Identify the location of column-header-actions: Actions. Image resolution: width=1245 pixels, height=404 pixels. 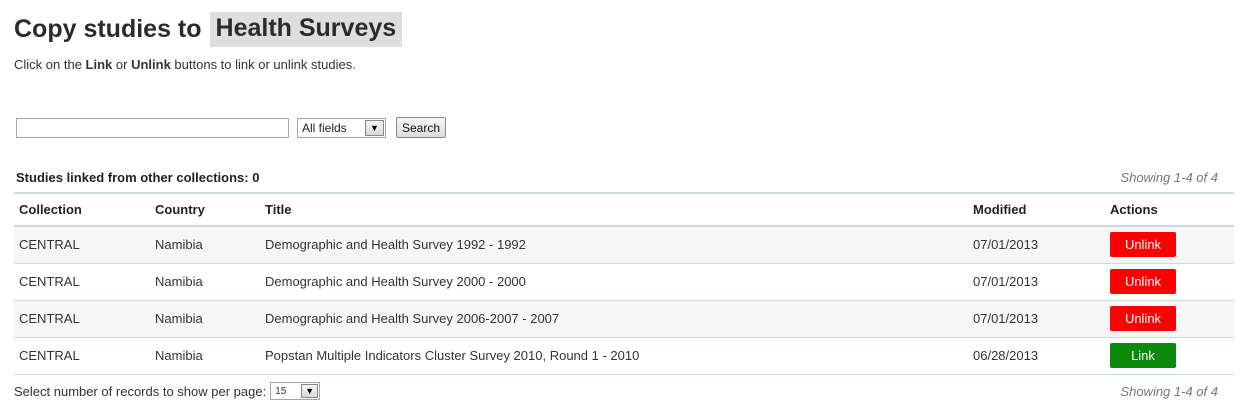
(1169, 209).